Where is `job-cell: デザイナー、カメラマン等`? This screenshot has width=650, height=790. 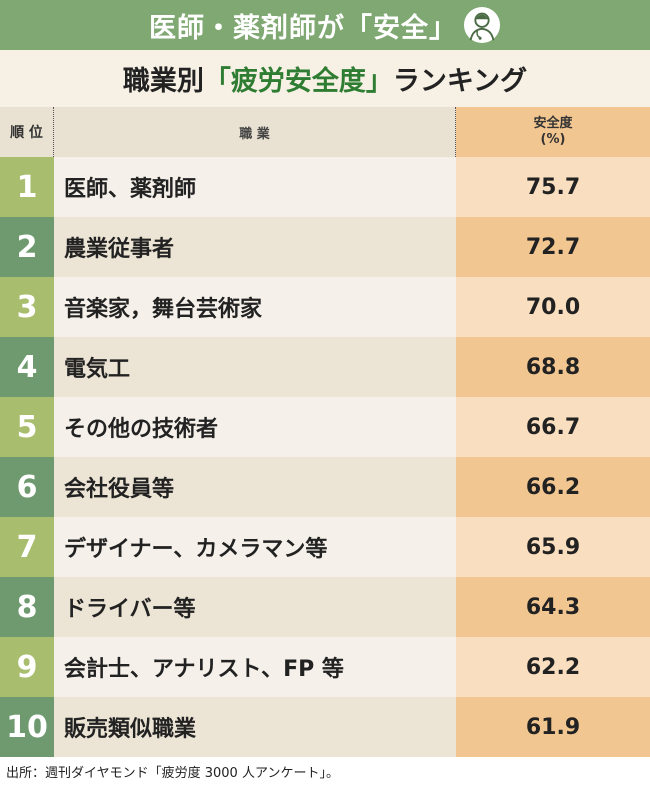 job-cell: デザイナー、カメラマン等 is located at coordinates (255, 547).